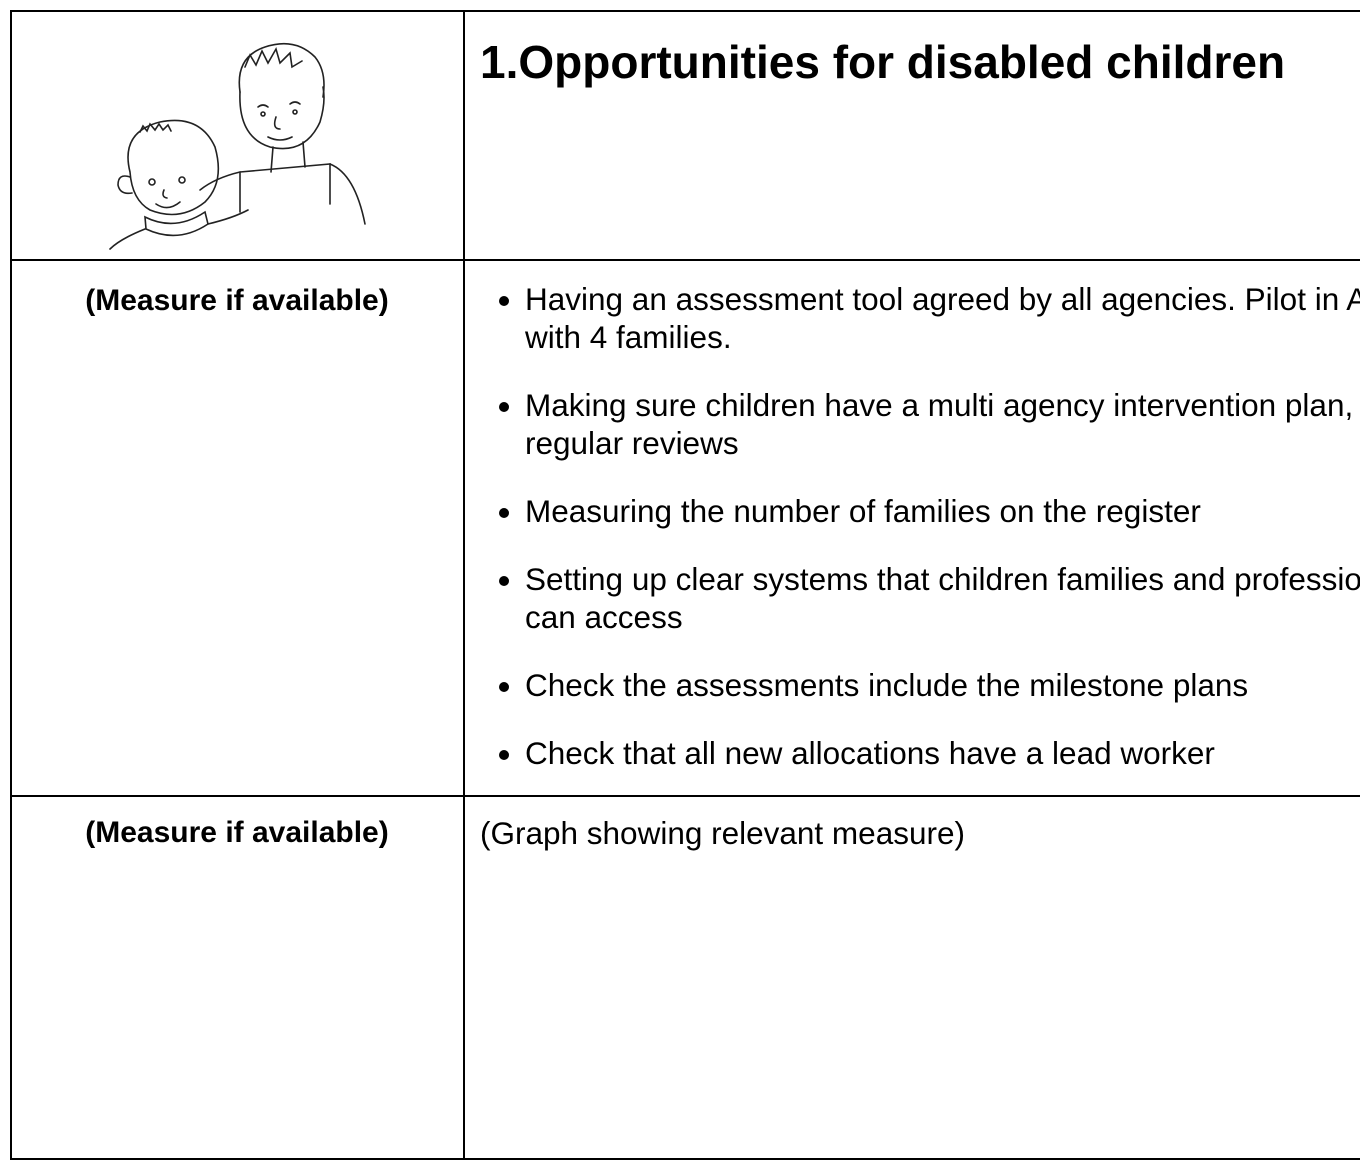 The image size is (1360, 1160). What do you see at coordinates (237, 146) in the screenshot?
I see `illustration` at bounding box center [237, 146].